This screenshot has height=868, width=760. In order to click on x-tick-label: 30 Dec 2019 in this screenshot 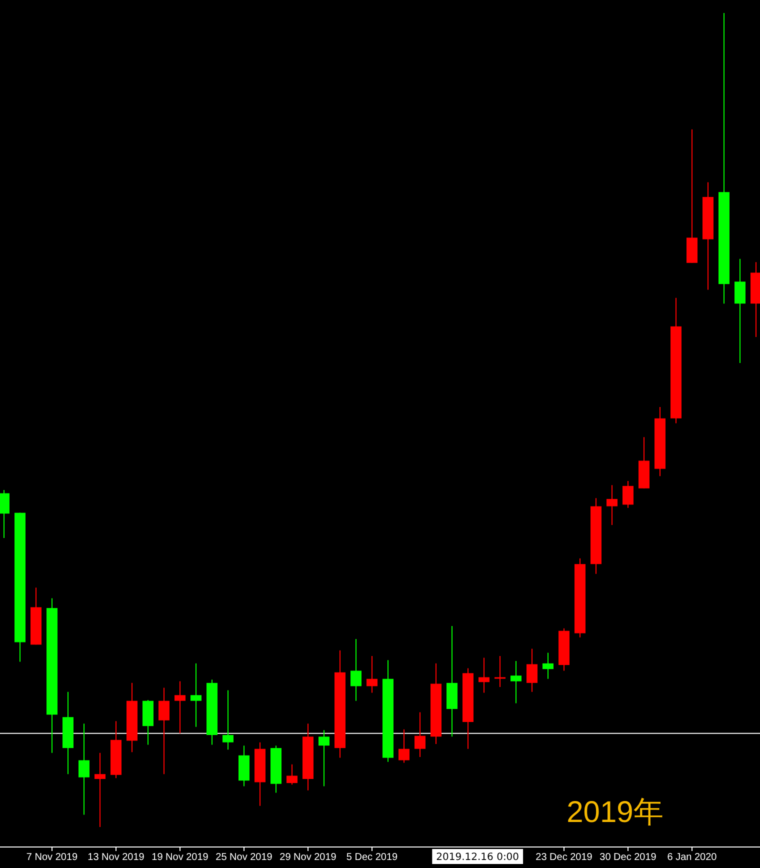, I will do `click(628, 857)`.